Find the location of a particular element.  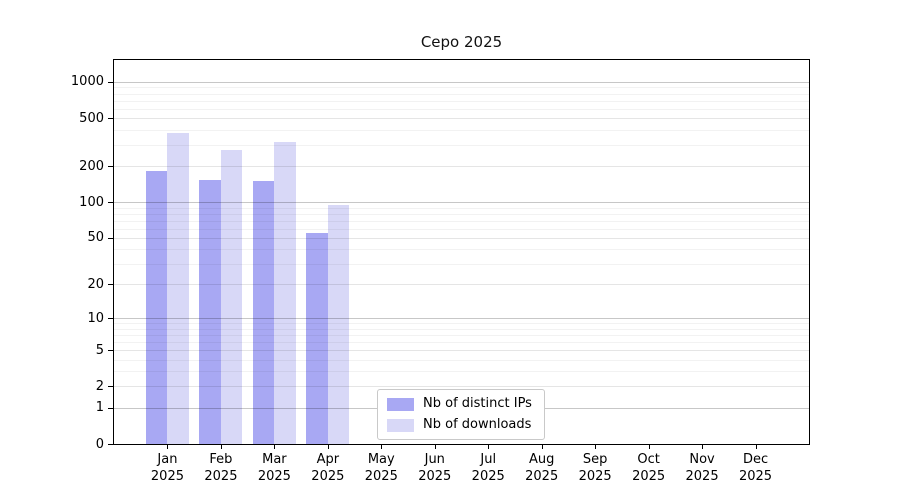

bar-downloads-feb is located at coordinates (231, 297).